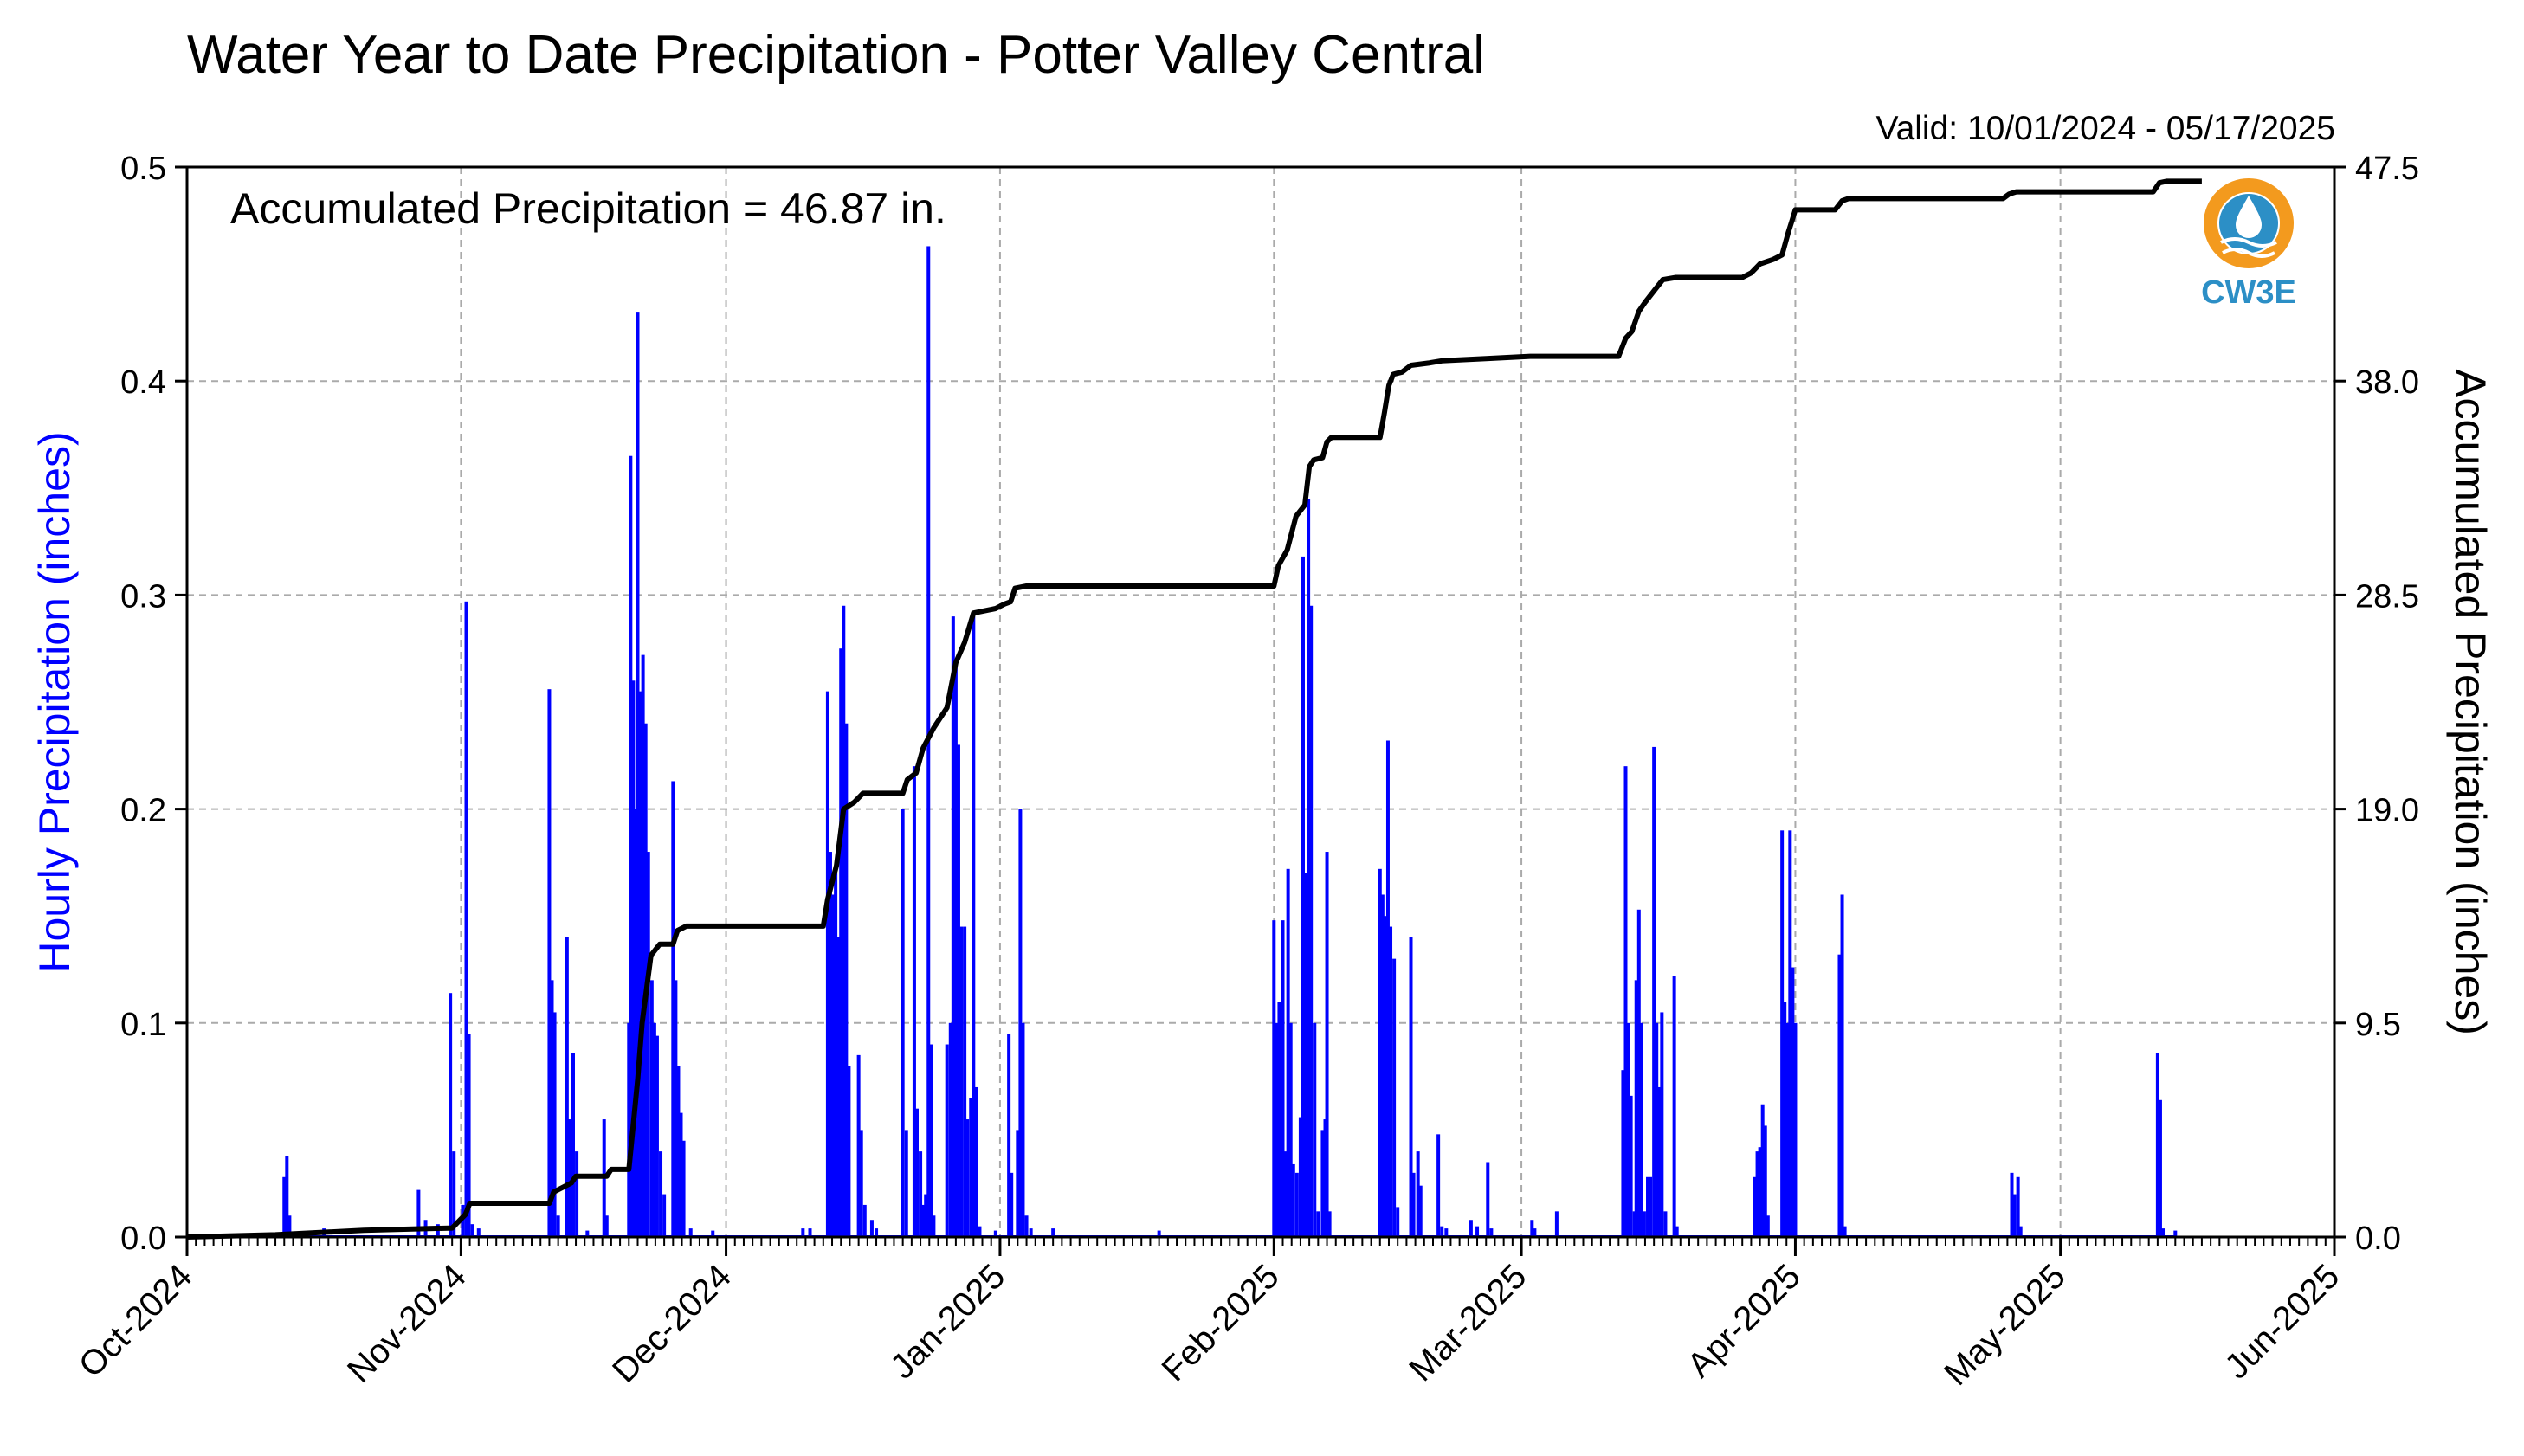 The image size is (2524, 1456). Describe the element at coordinates (153, 704) in the screenshot. I see `y-axis-left: 0.0 0.1 0.2 0.3 0.4 0.5` at that location.